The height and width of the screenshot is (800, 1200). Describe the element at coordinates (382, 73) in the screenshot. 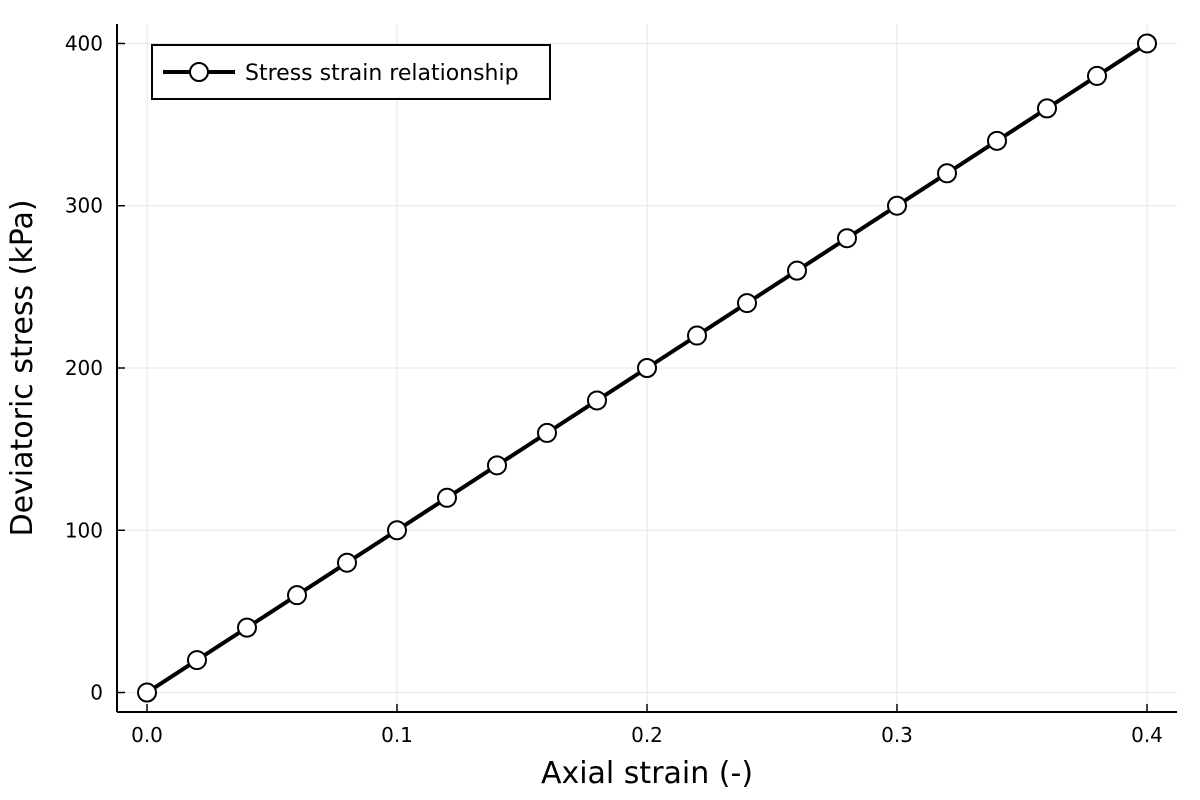

I see `legend-label: Stress strain relationship` at that location.